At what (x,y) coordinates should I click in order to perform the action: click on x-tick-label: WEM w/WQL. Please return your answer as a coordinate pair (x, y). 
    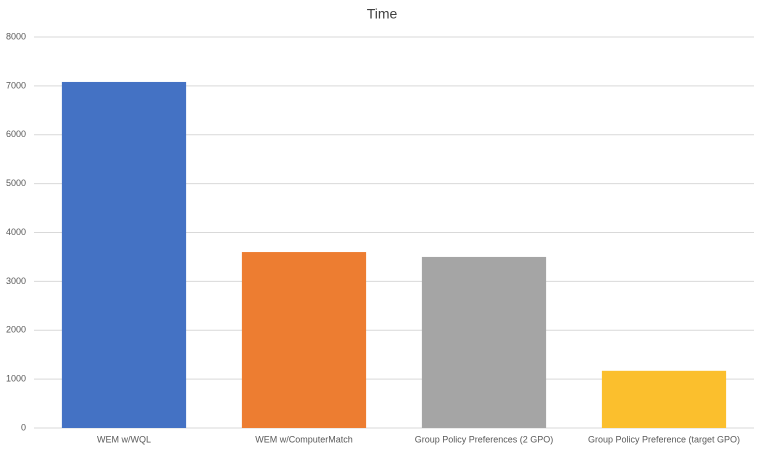
    Looking at the image, I should click on (124, 439).